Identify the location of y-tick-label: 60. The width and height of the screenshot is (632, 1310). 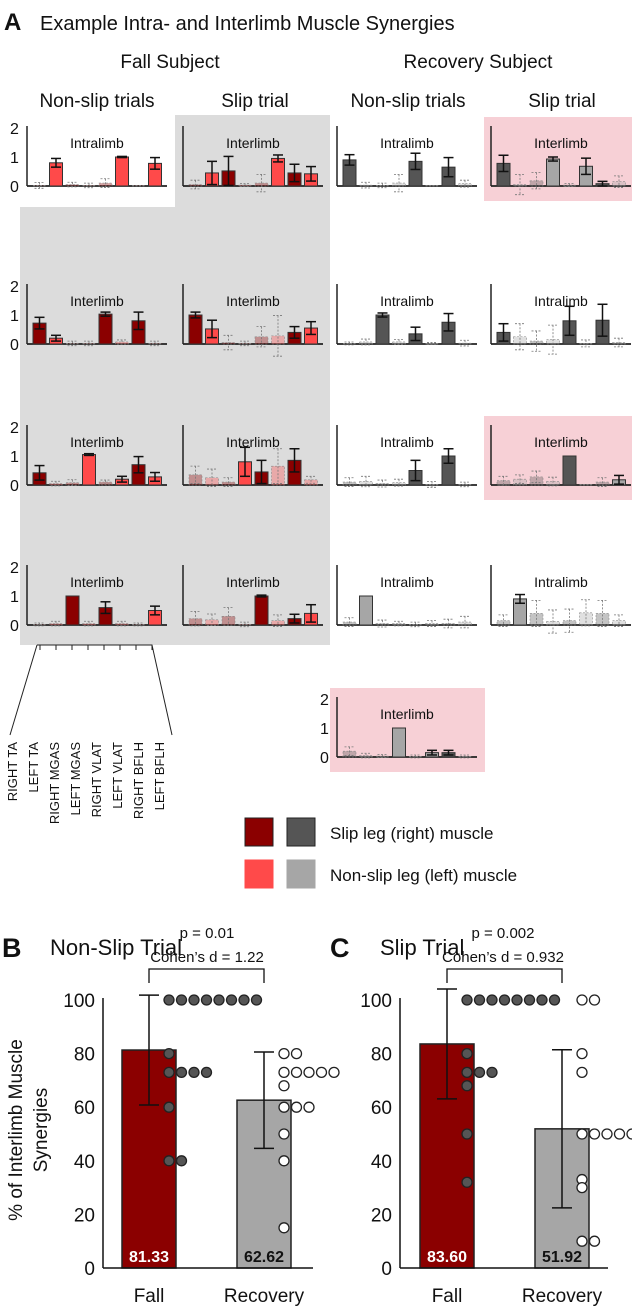
(84, 1108).